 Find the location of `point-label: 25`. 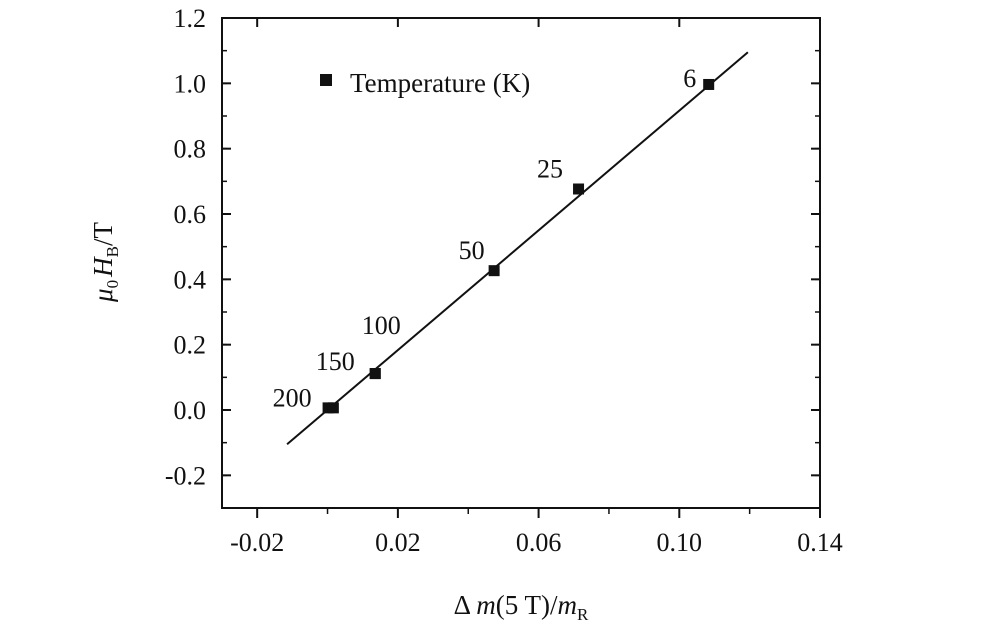

point-label: 25 is located at coordinates (550, 169).